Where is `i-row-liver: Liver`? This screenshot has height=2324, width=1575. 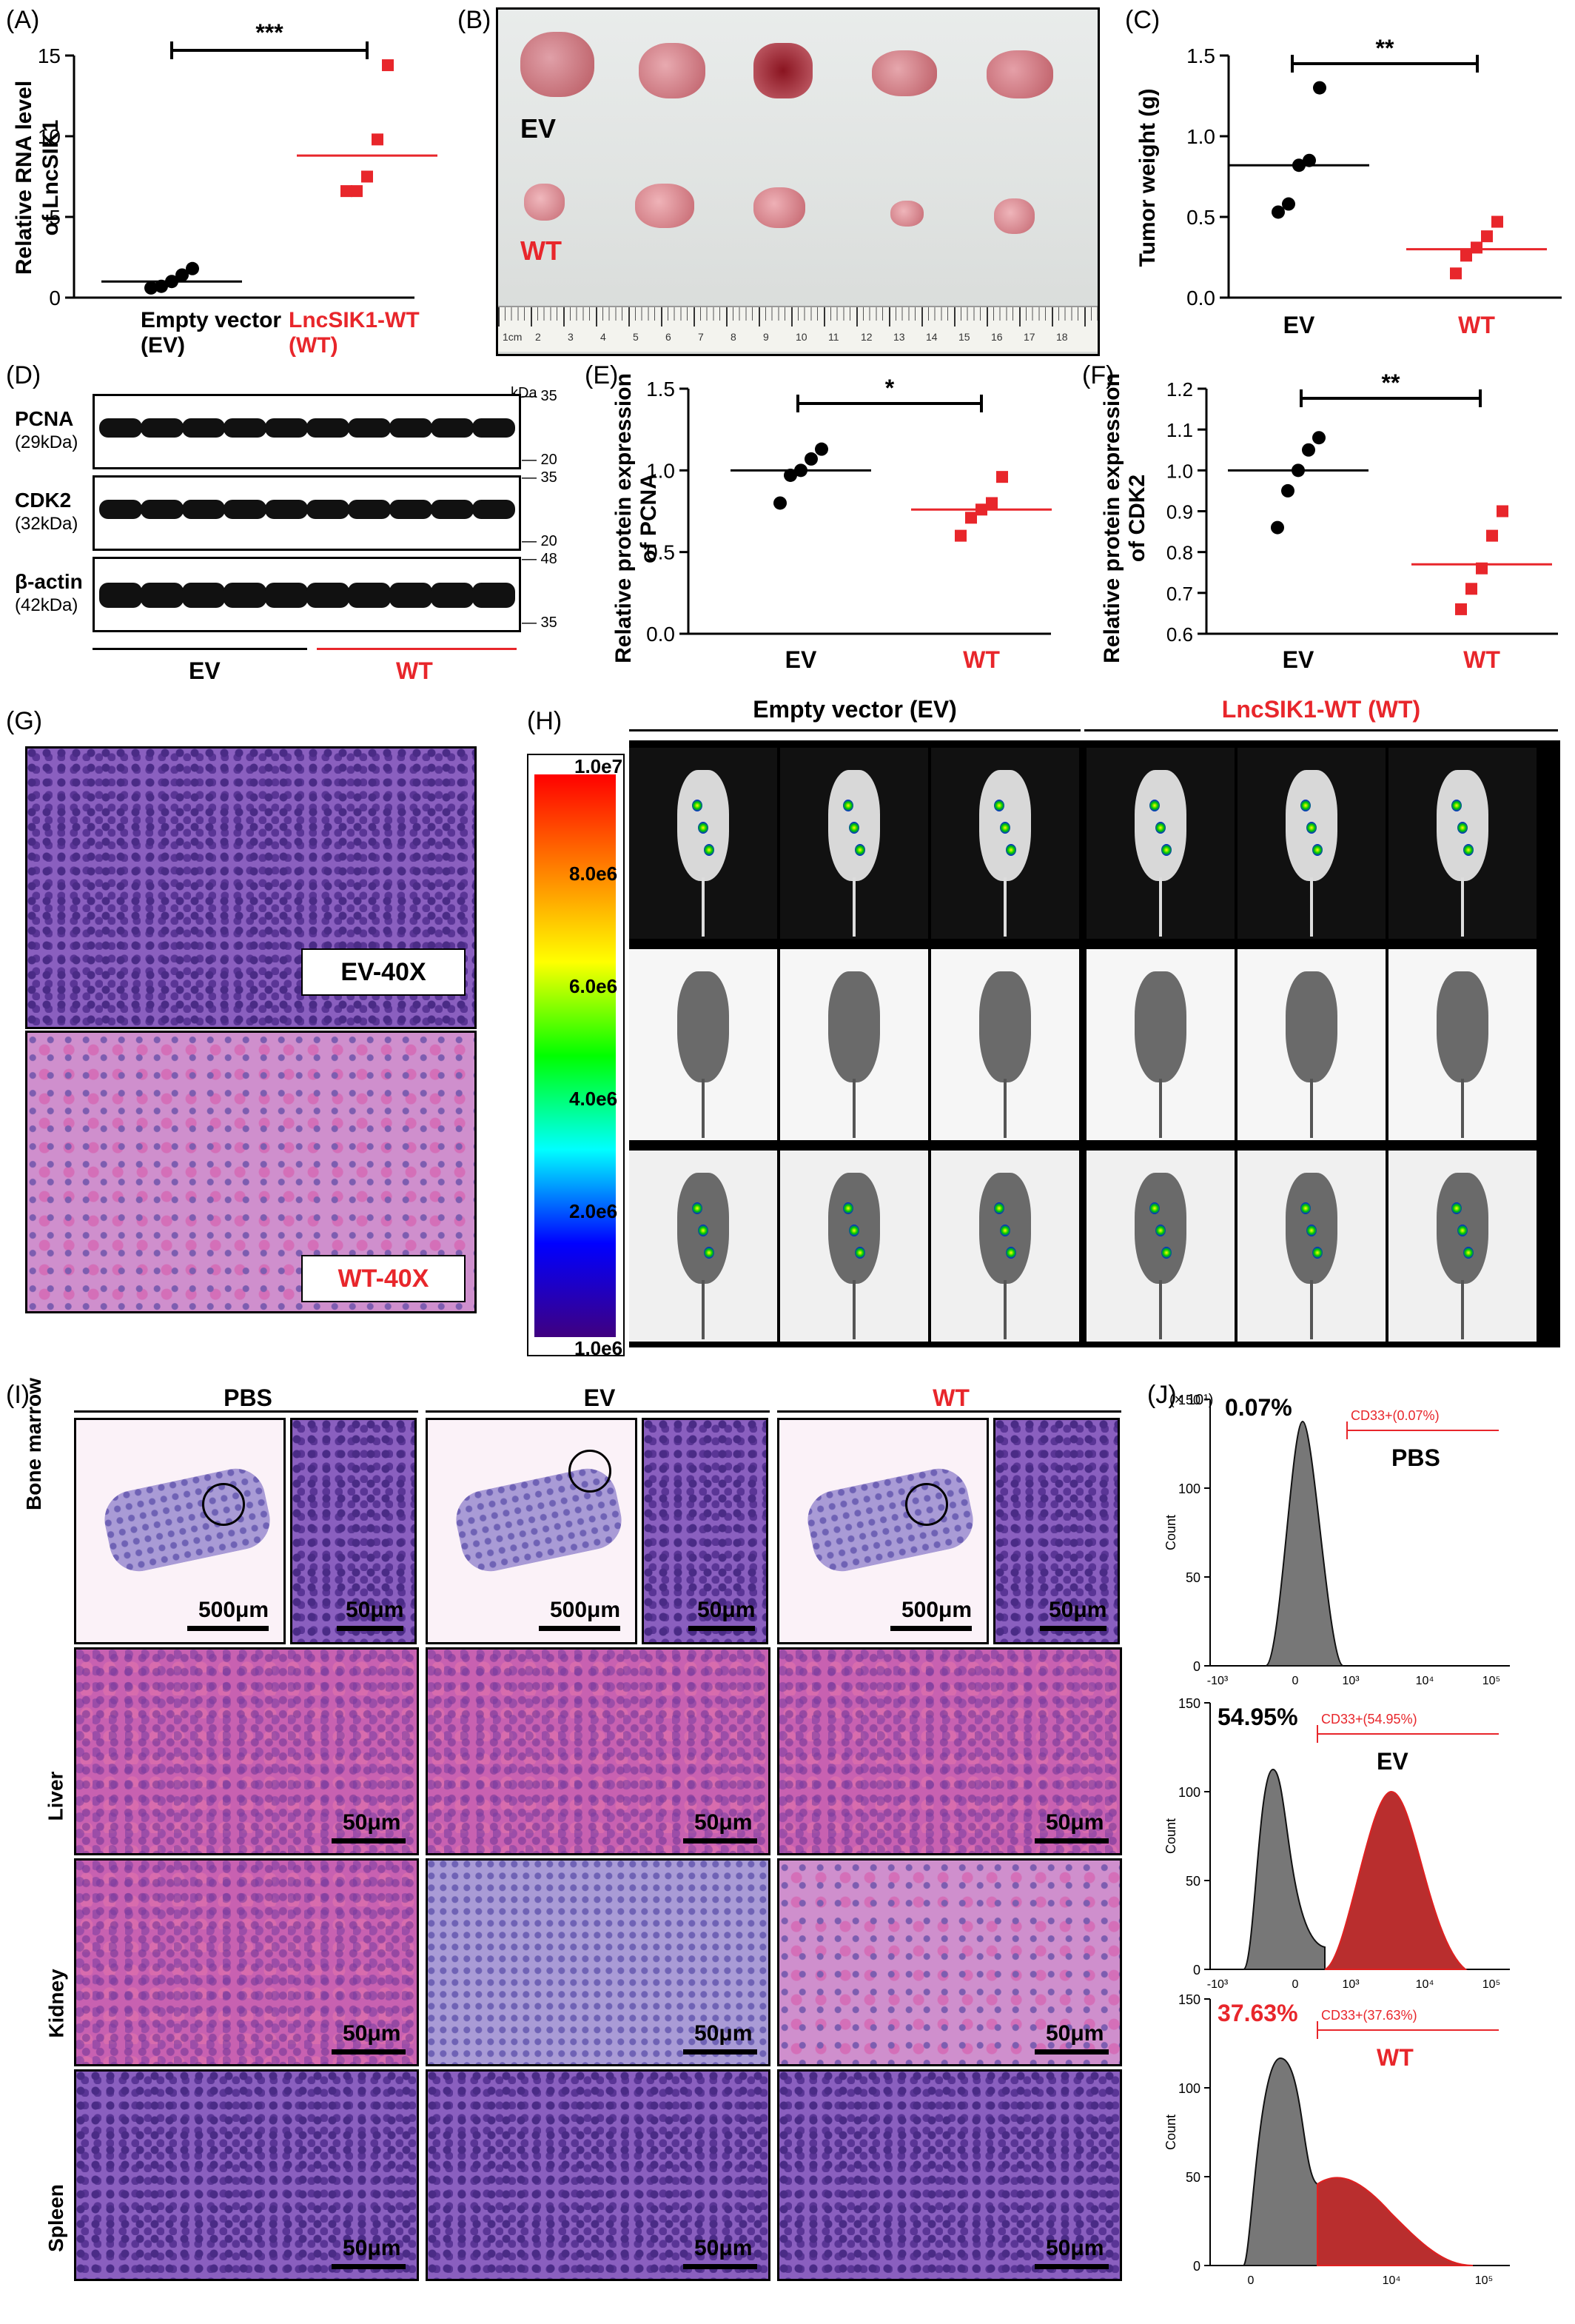
i-row-liver: Liver is located at coordinates (55, 1796).